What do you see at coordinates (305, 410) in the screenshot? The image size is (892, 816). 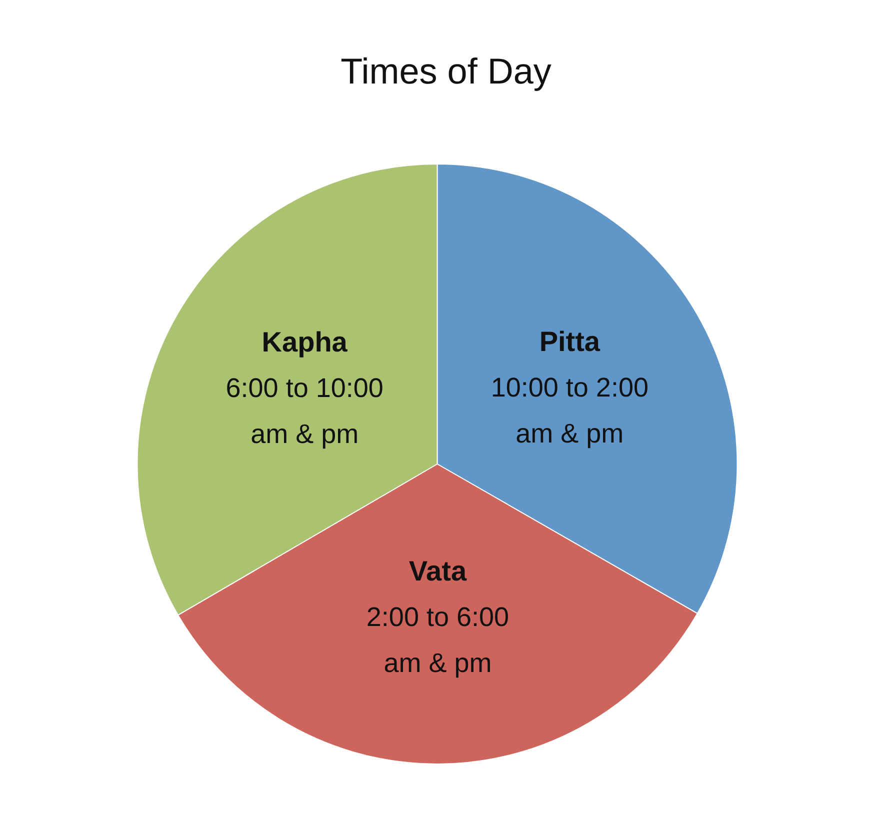 I see `text: 6:00 to 10:00 am & pm` at bounding box center [305, 410].